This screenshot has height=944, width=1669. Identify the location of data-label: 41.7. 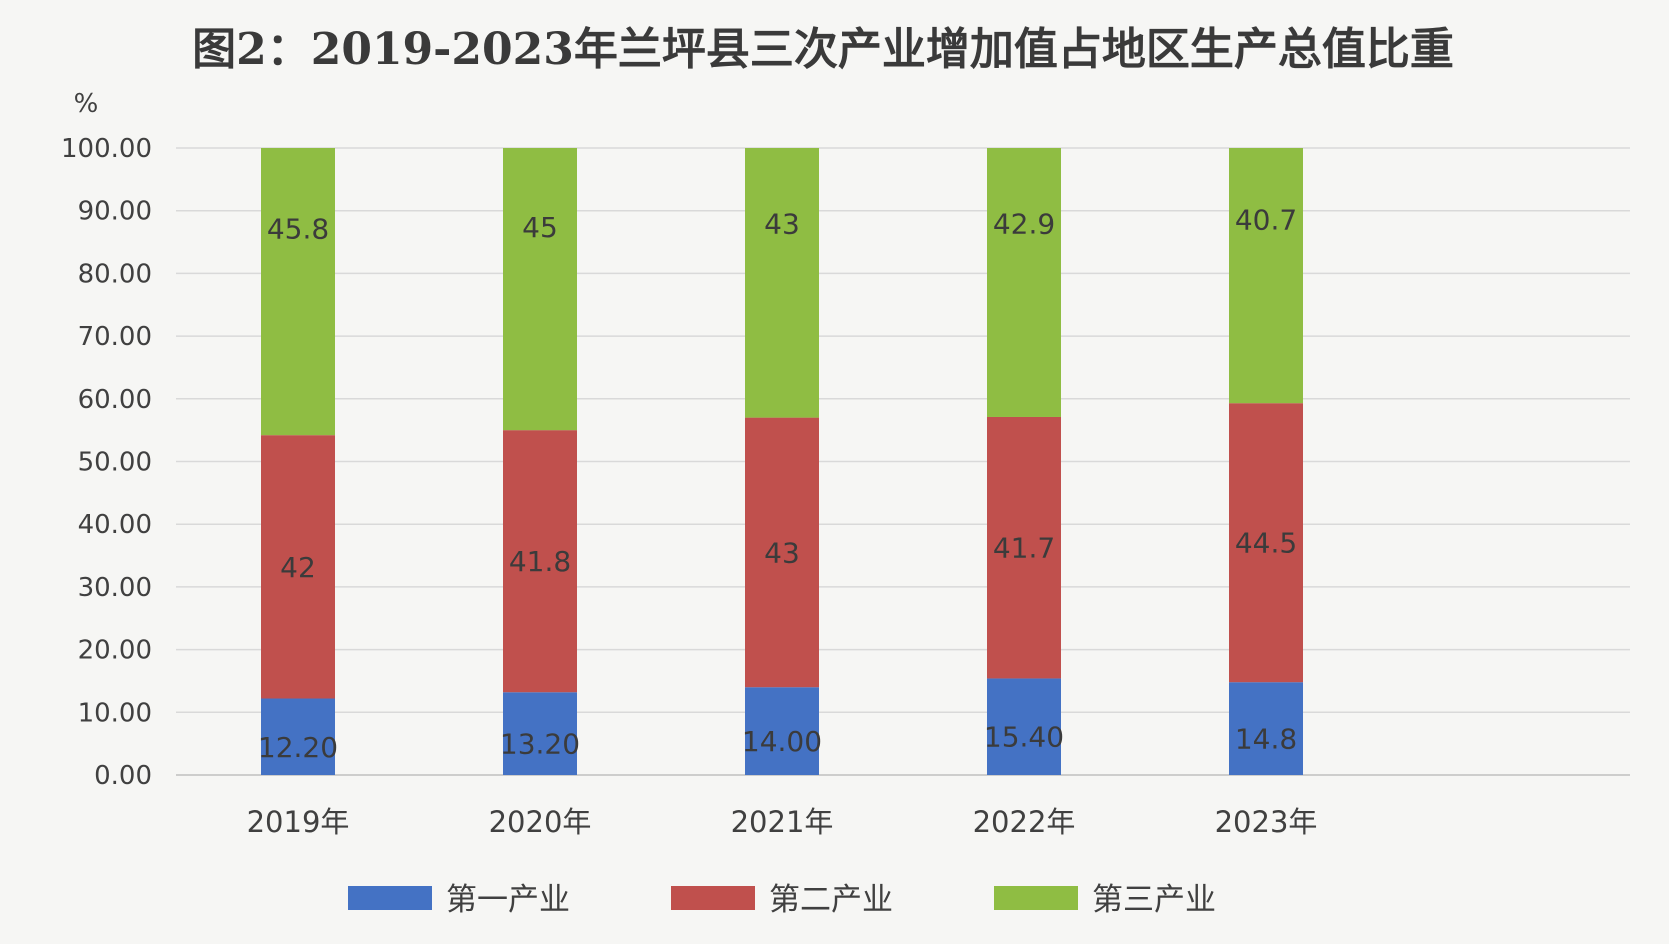
(1024, 548).